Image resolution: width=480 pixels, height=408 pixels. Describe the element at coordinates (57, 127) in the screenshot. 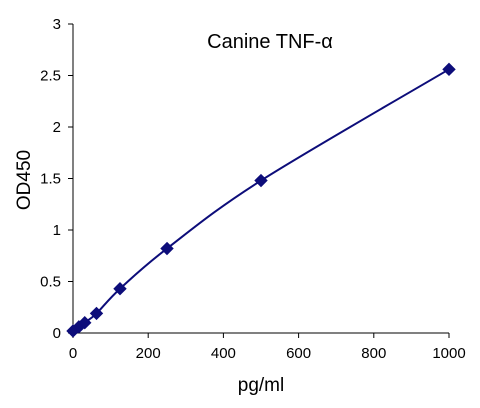

I see `y-tick-label: 2` at that location.